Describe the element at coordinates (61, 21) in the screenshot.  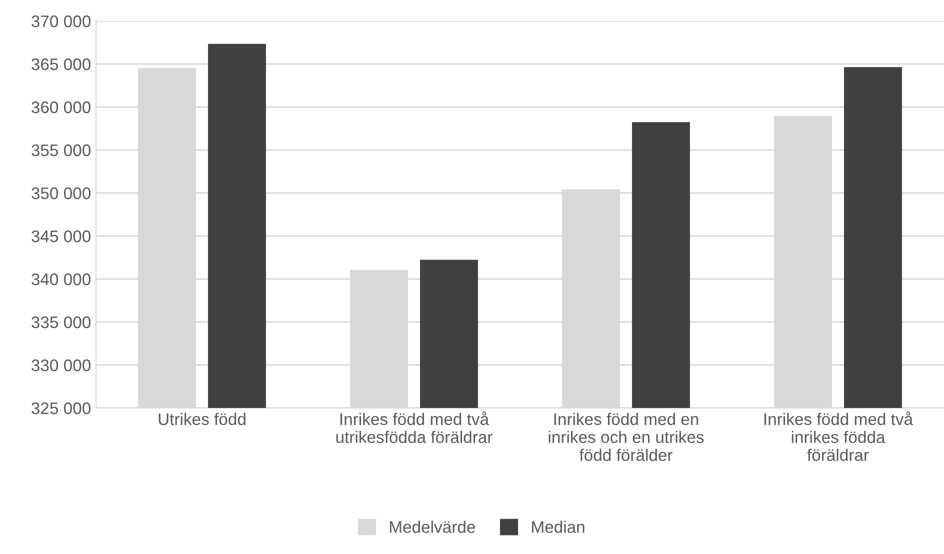
I see `y-tick-label: 370 000` at that location.